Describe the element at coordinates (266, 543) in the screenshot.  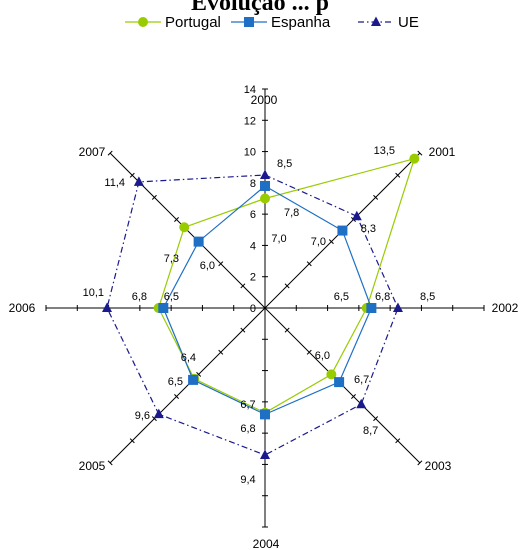
I see `category-label-2004: 2004` at that location.